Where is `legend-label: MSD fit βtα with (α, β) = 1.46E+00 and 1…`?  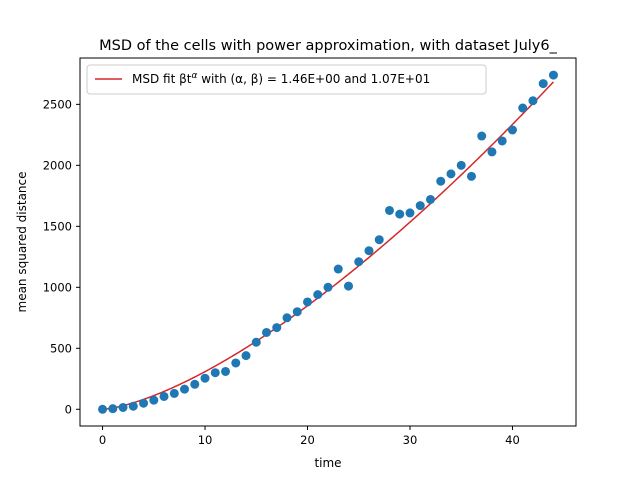
legend-label: MSD fit βtα with (α, β) = 1.46E+00 and 1… is located at coordinates (281, 78).